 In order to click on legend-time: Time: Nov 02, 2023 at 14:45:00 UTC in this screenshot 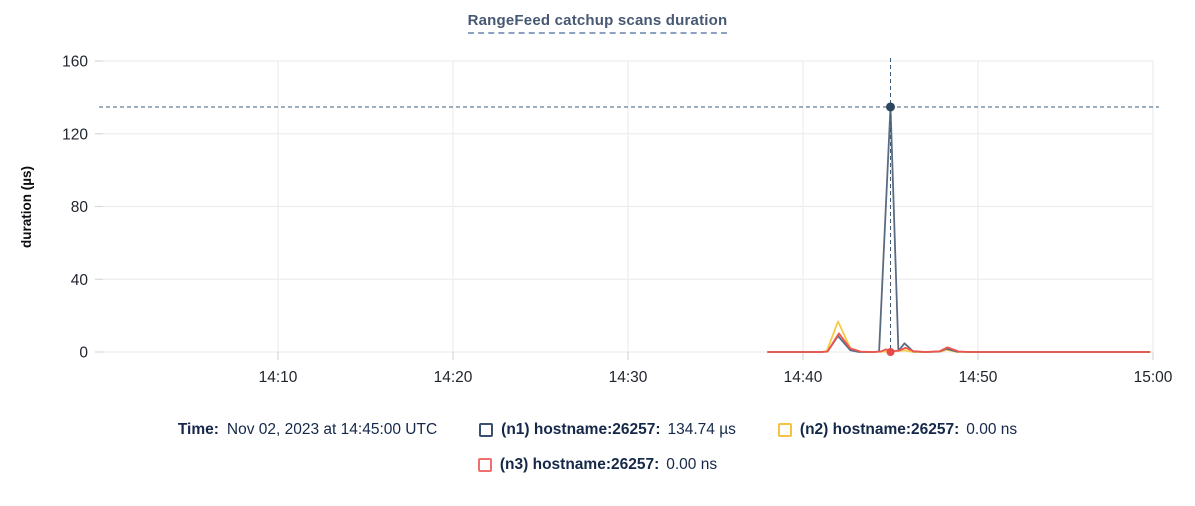, I will do `click(307, 430)`.